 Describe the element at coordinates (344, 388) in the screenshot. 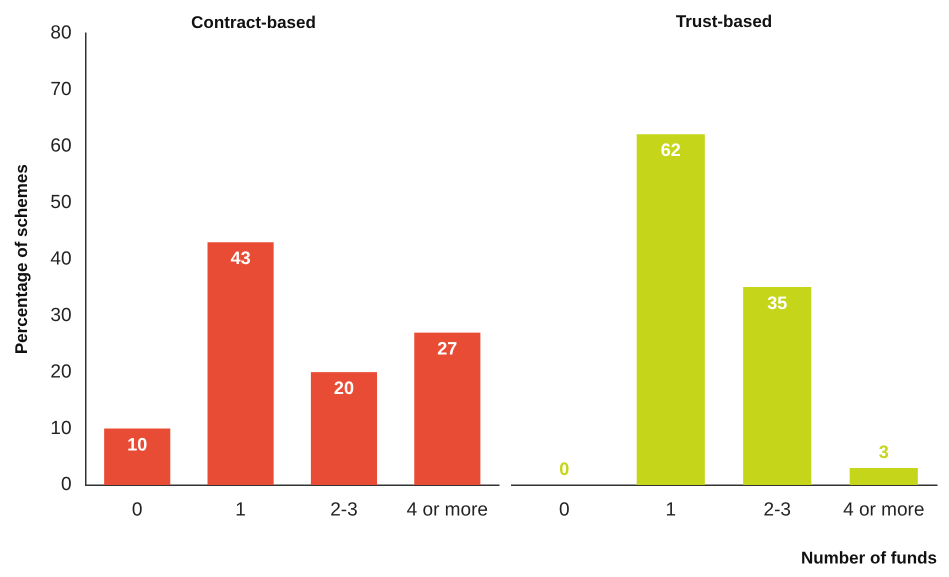

I see `data-label: 20` at that location.